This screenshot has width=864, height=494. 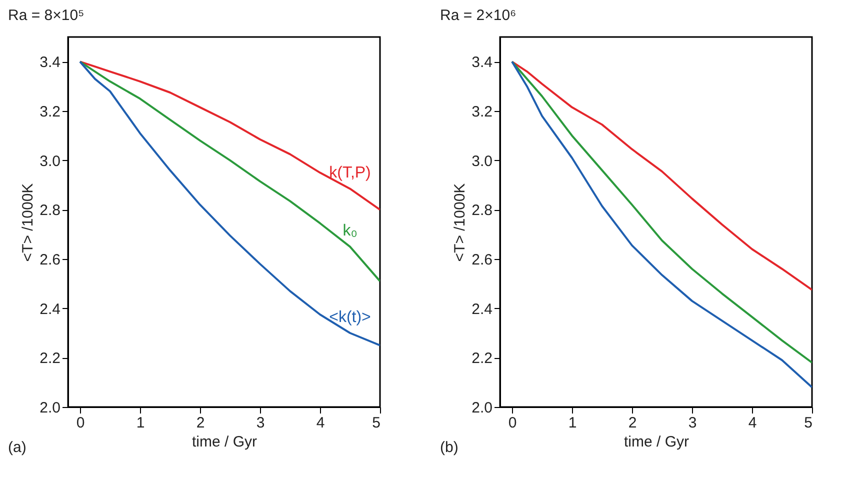 I want to click on chart-title: Ra = 2×10⁶, so click(x=478, y=15).